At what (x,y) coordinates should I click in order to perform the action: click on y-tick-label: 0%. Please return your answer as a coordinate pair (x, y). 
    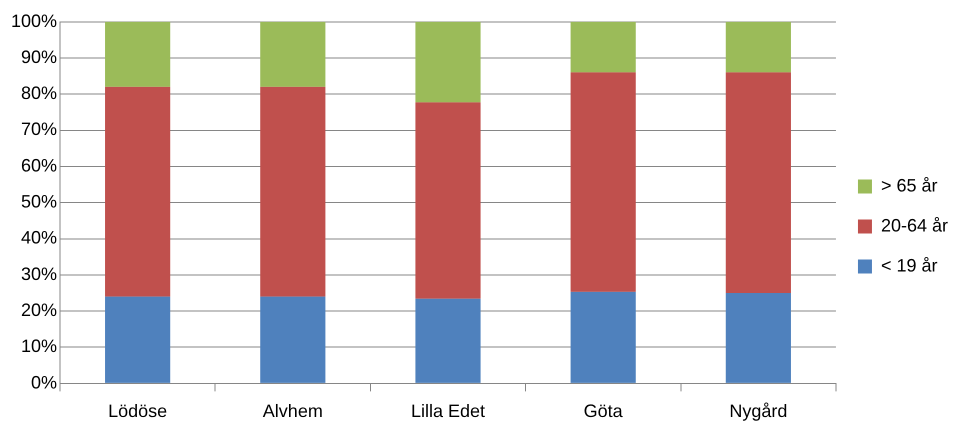
    Looking at the image, I should click on (44, 382).